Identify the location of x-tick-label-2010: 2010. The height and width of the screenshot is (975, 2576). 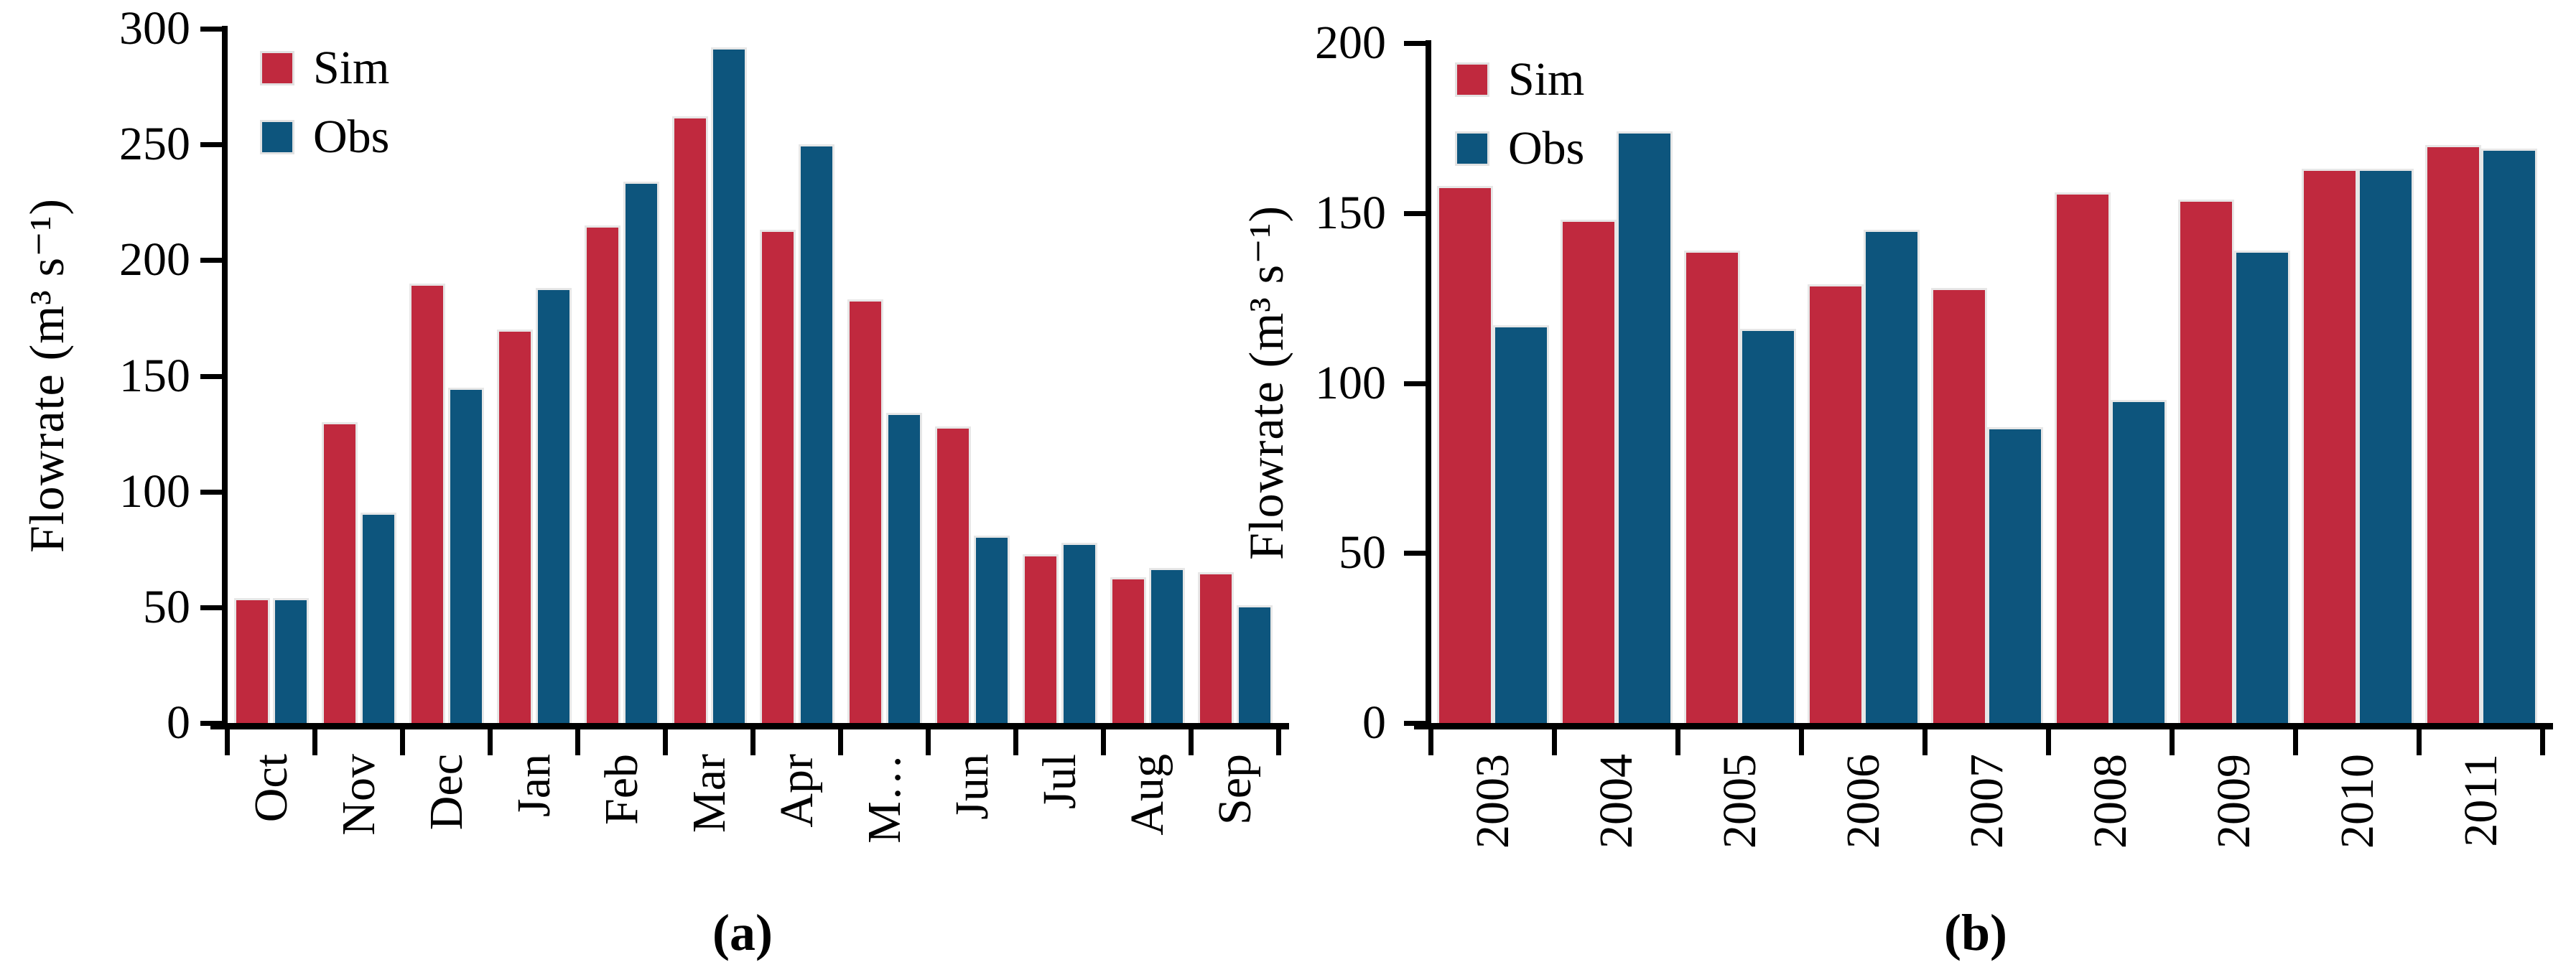
(2357, 801).